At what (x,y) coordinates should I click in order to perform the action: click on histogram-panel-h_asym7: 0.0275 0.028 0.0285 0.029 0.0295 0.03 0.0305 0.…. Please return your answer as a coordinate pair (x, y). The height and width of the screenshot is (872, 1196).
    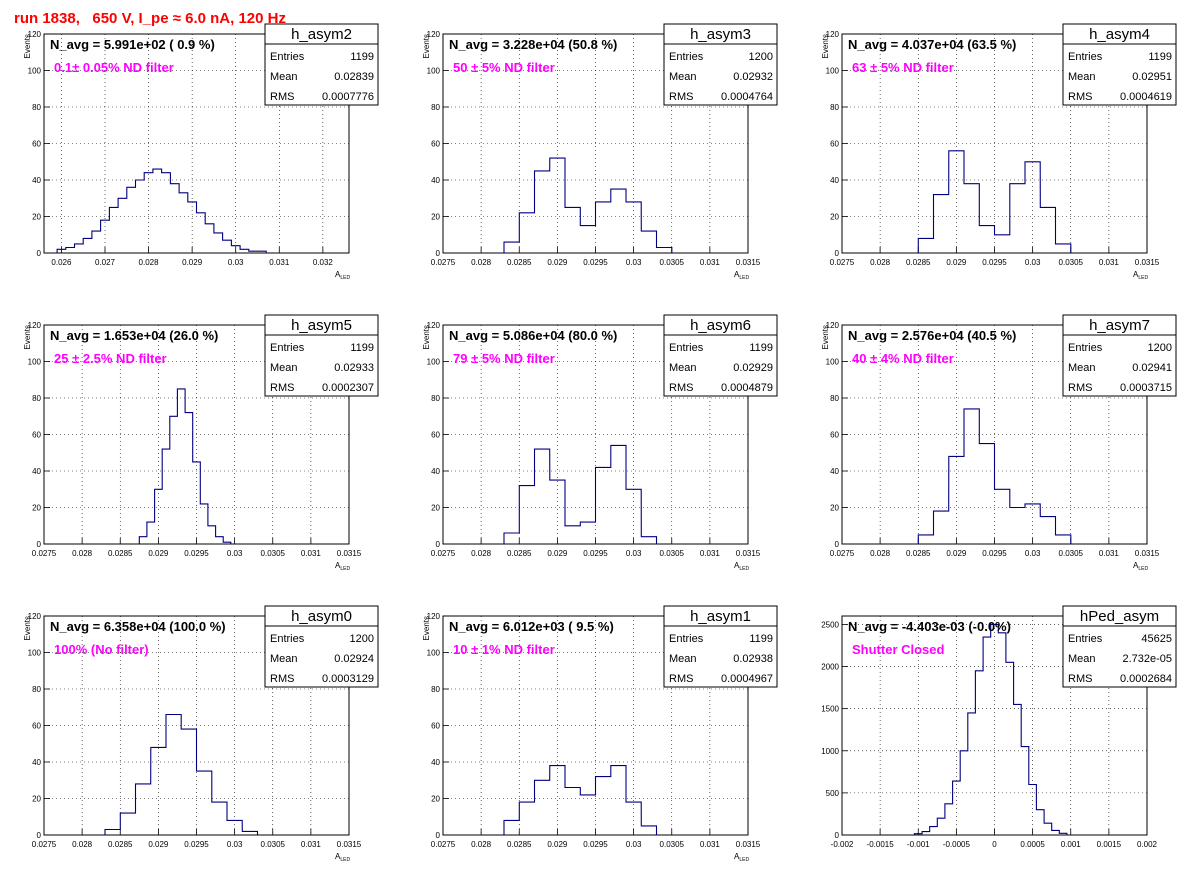
    Looking at the image, I should click on (999, 443).